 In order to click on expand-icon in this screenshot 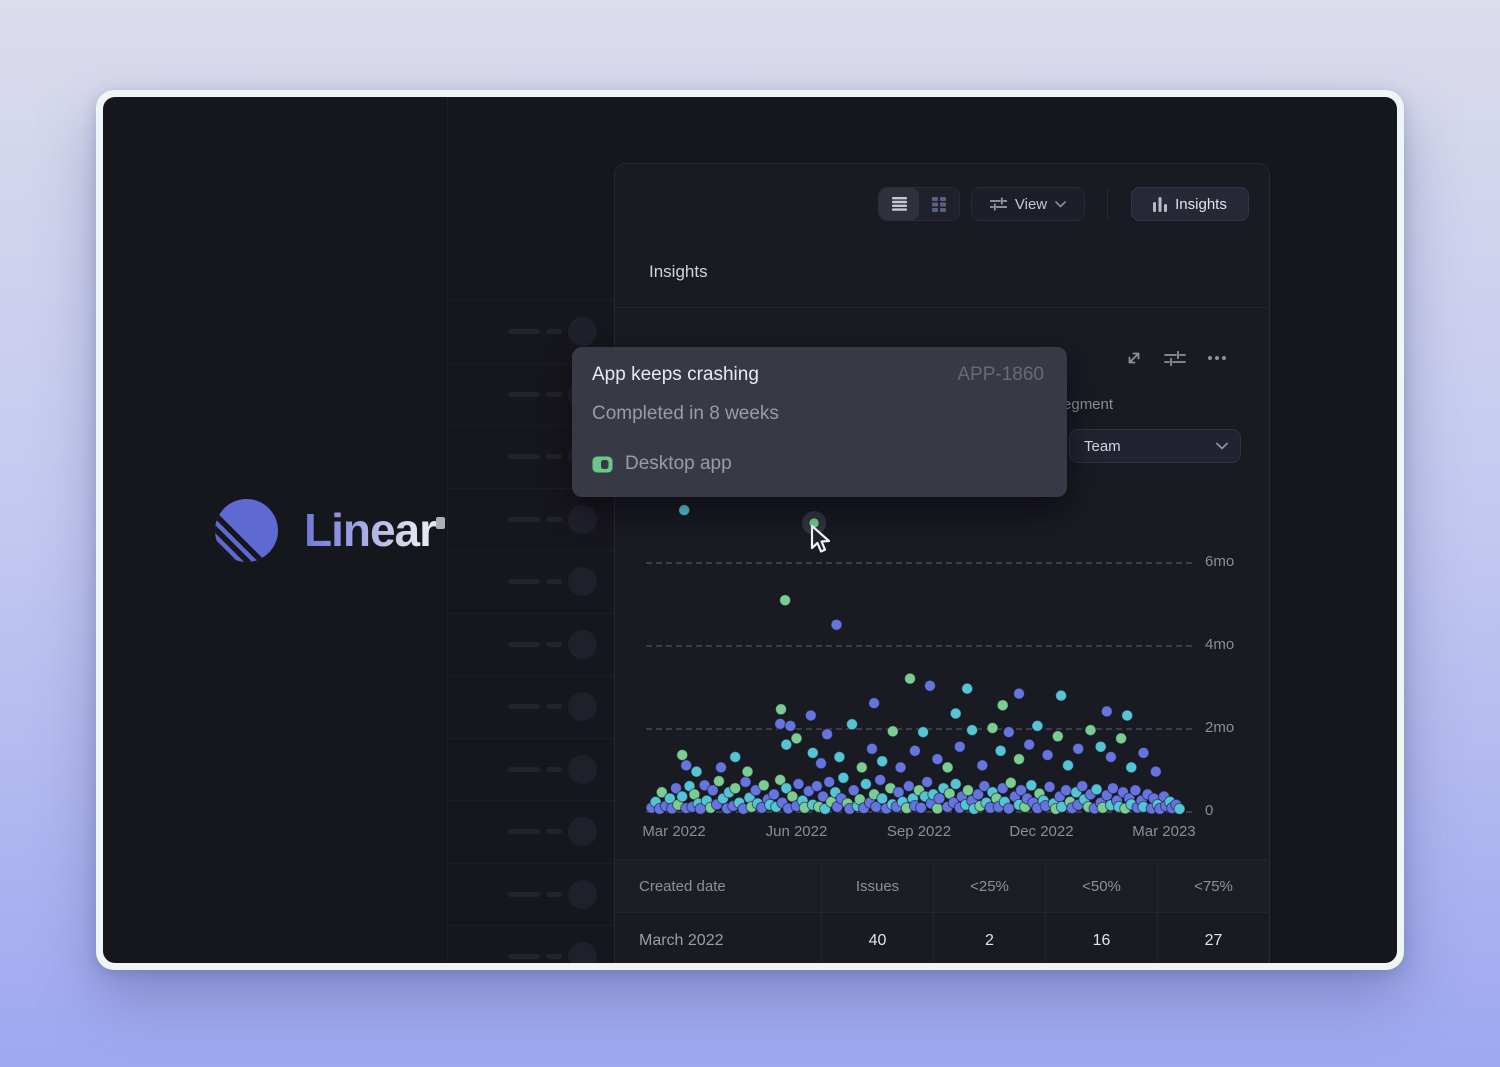, I will do `click(1134, 358)`.